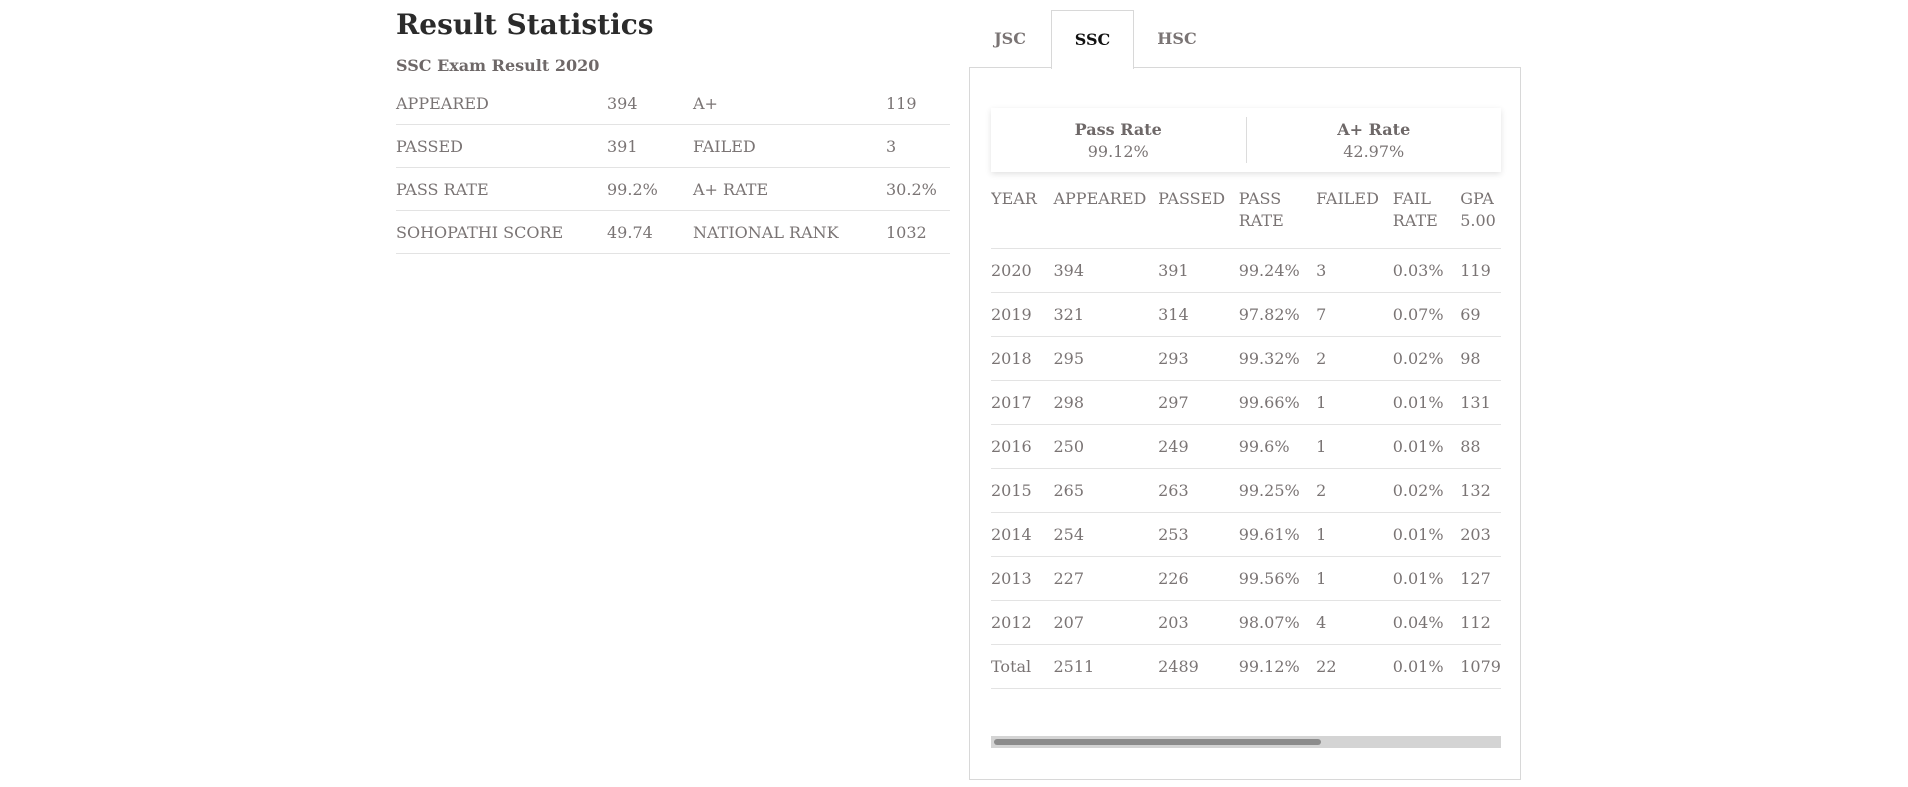 The width and height of the screenshot is (1908, 787). I want to click on table-cell: 253, so click(1198, 534).